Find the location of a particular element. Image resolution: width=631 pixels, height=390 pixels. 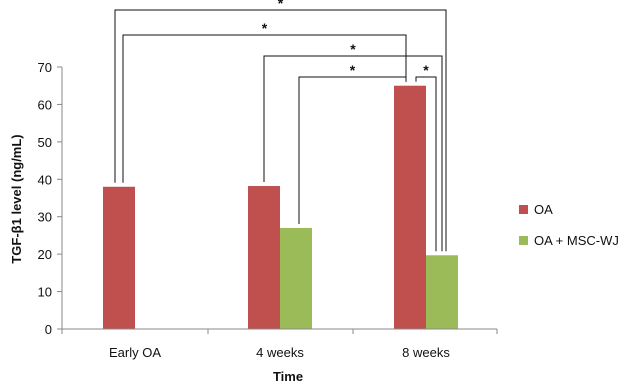

legend-label-oa: OA is located at coordinates (543, 209).